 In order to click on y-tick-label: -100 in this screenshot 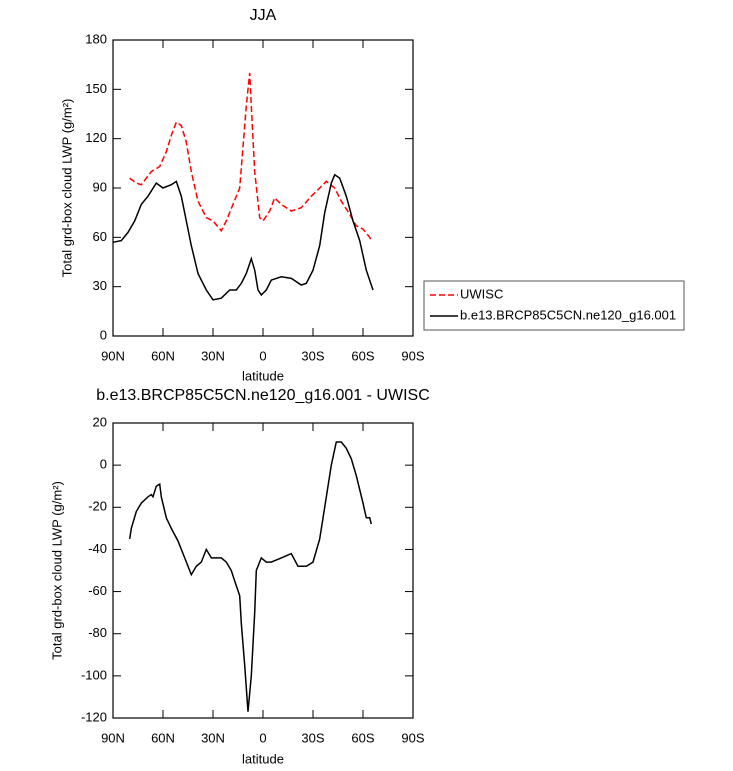, I will do `click(94, 674)`.